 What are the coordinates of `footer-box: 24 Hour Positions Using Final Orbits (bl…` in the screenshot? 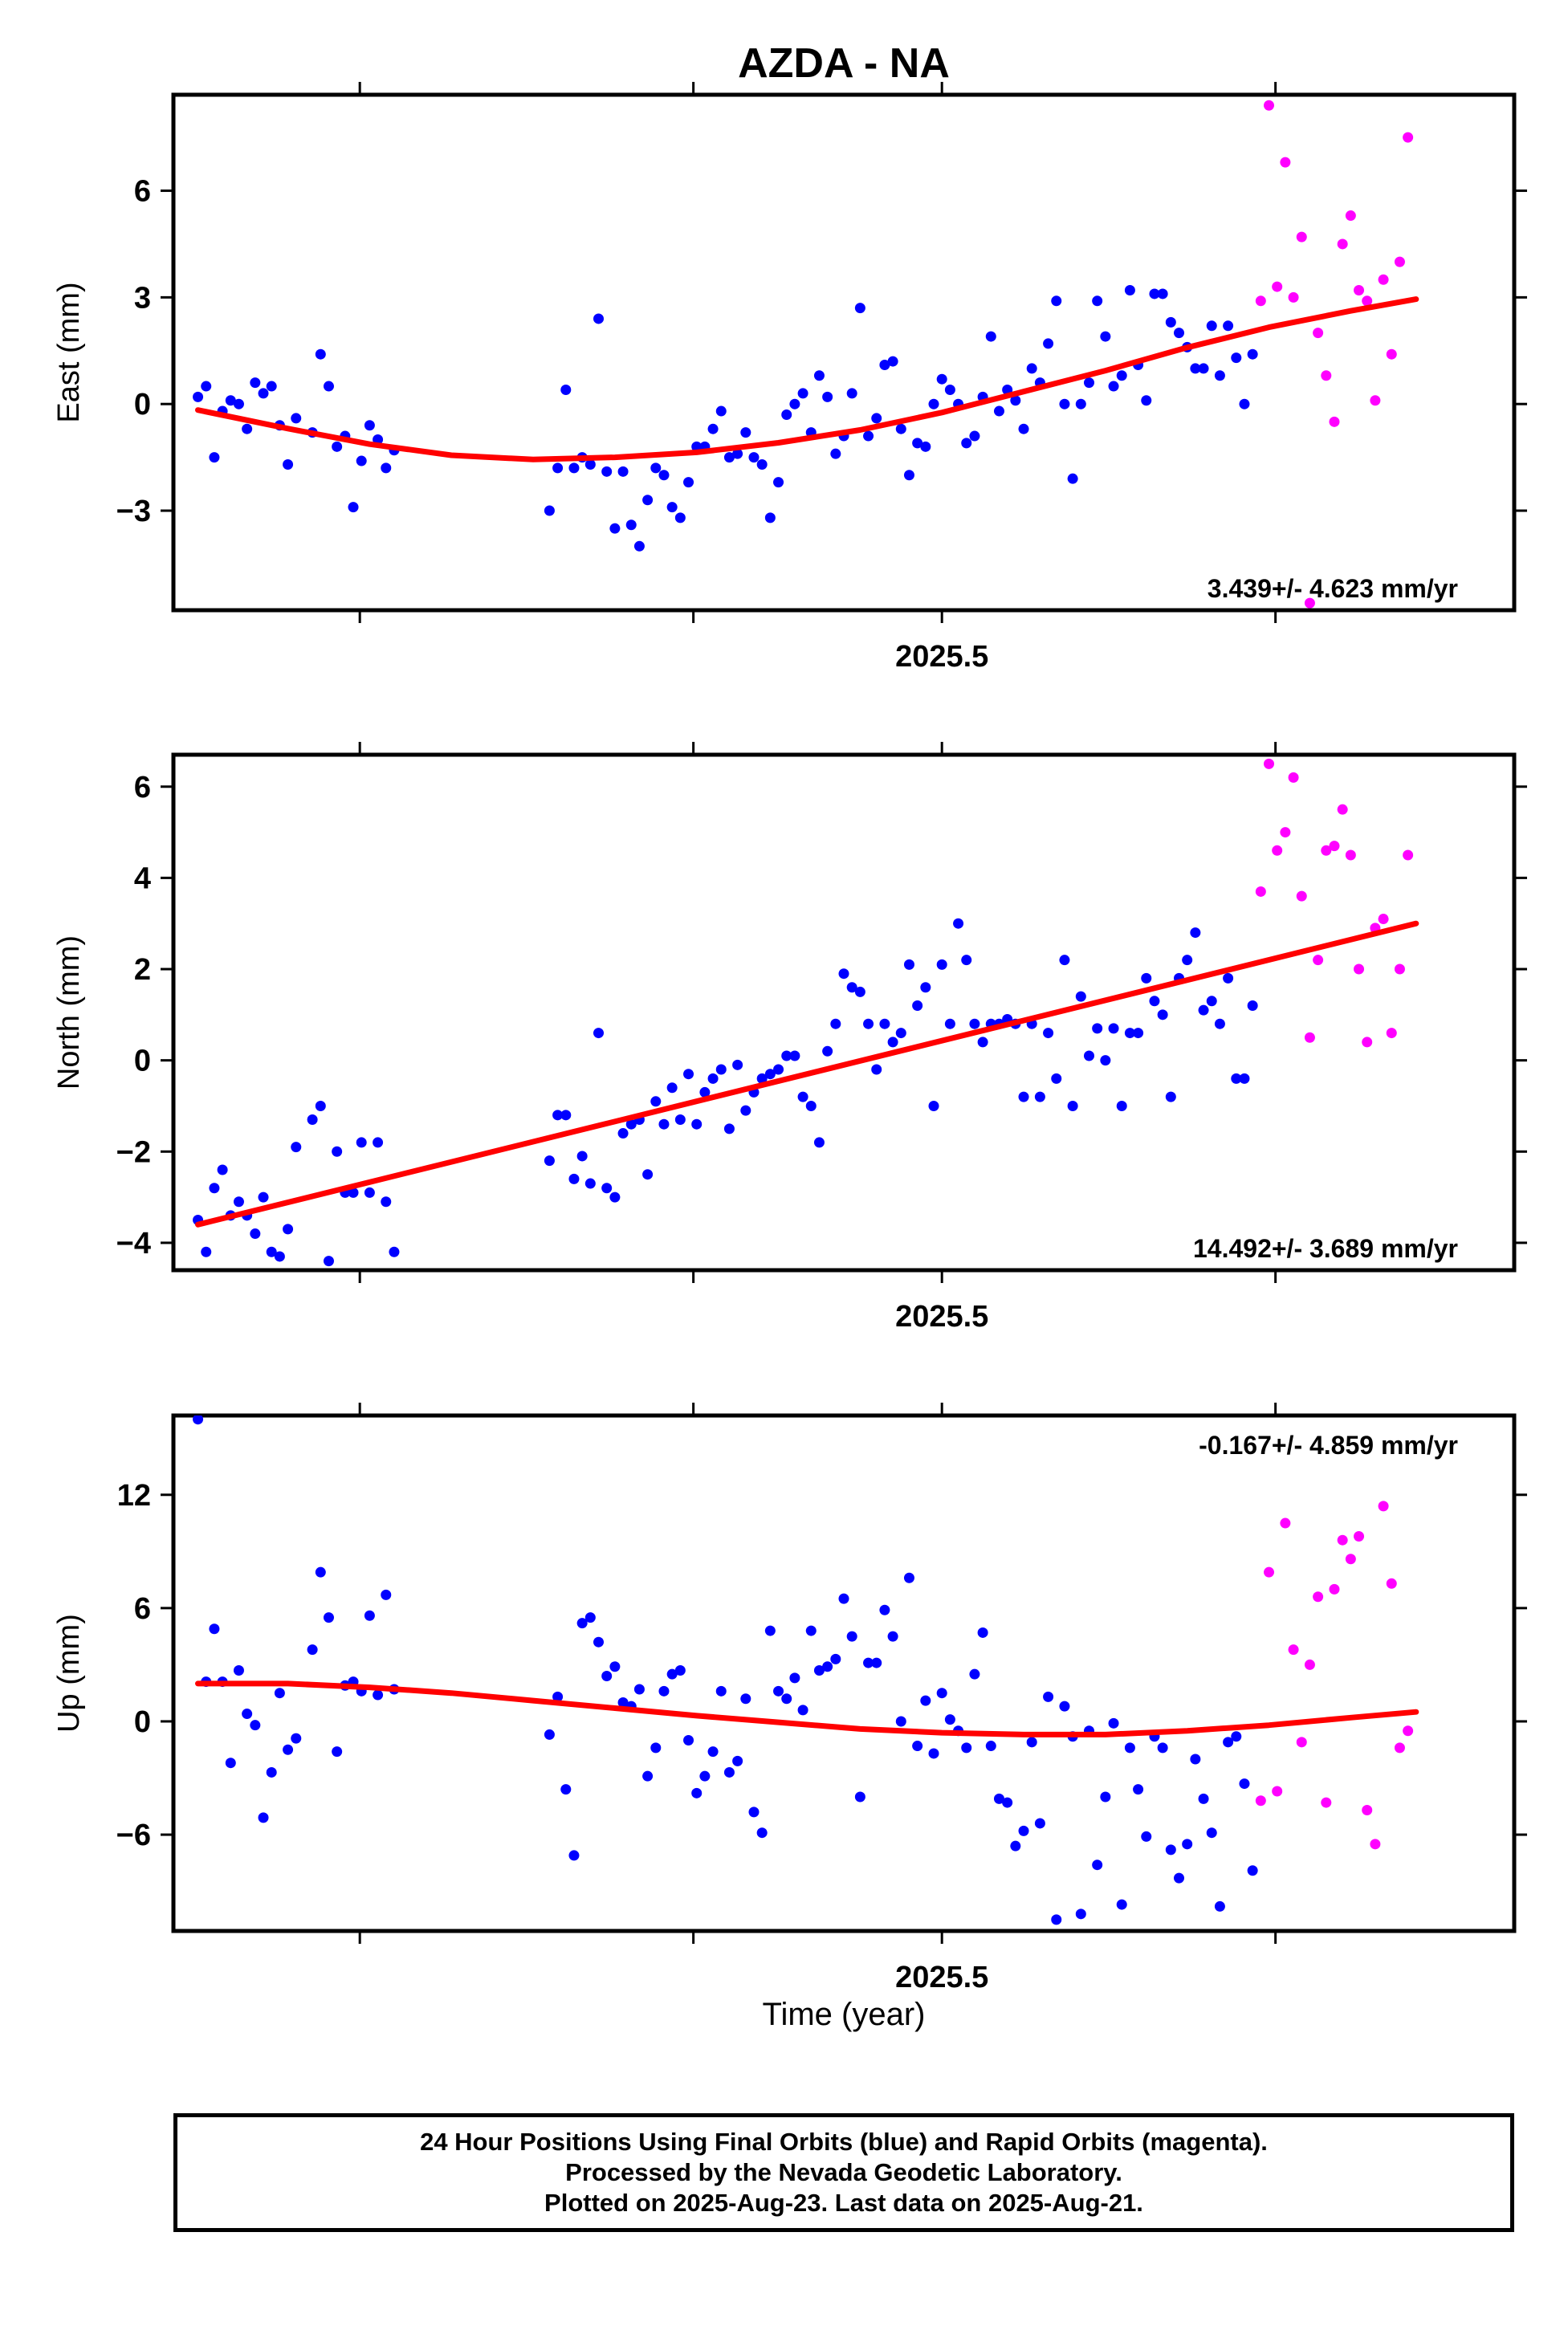 It's located at (843, 2172).